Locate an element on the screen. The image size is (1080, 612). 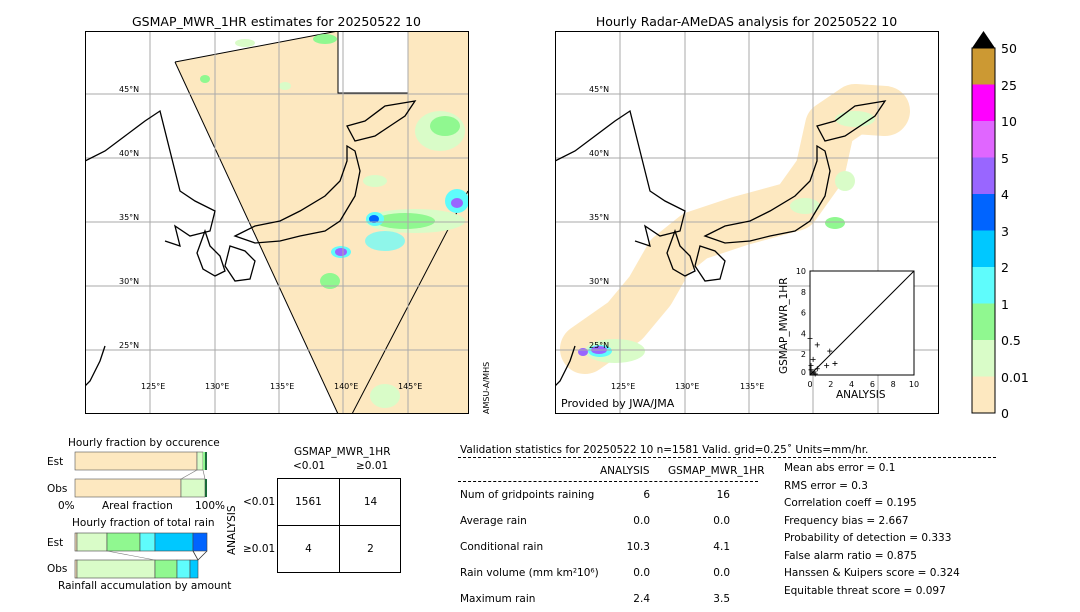
row-label-est: Est is located at coordinates (55, 462).